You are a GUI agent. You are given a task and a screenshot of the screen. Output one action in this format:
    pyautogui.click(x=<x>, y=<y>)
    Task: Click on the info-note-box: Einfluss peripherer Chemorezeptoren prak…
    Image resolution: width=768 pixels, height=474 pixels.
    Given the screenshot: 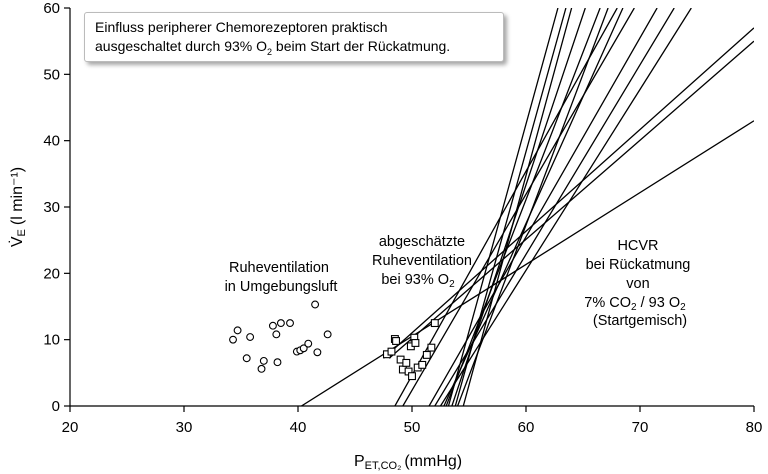 What is the action you would take?
    pyautogui.click(x=294, y=37)
    